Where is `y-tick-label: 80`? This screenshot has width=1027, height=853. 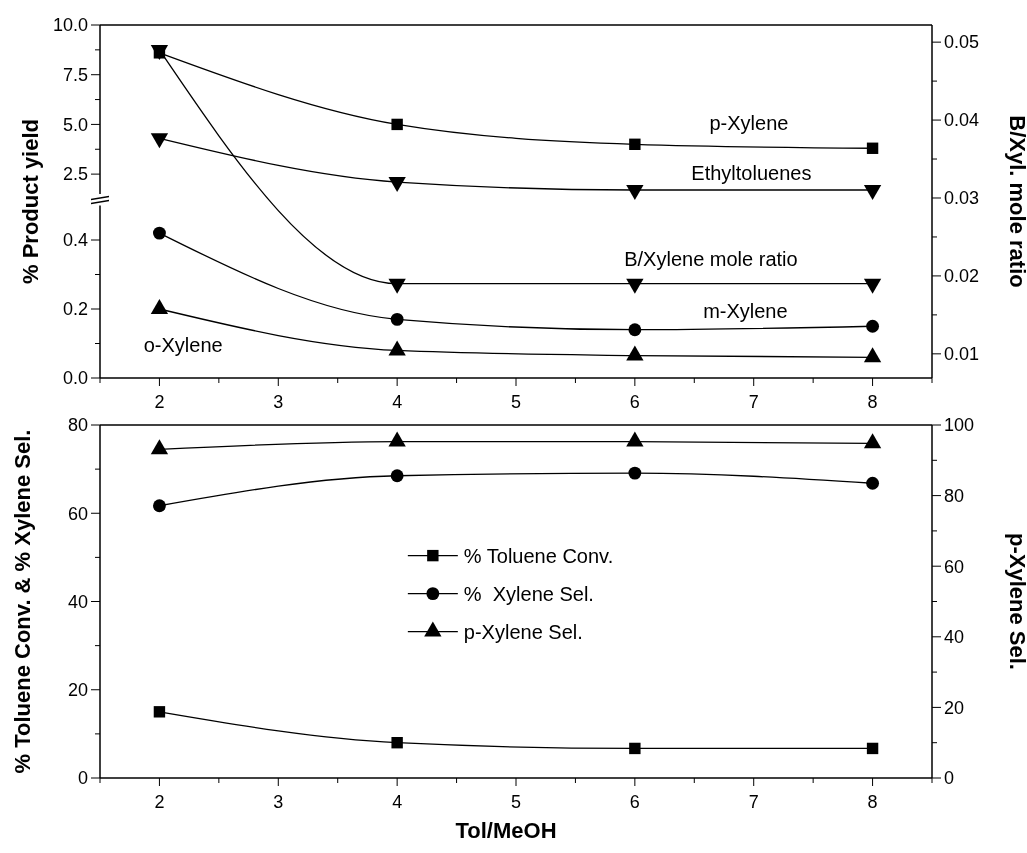
y-tick-label: 80 is located at coordinates (77, 425).